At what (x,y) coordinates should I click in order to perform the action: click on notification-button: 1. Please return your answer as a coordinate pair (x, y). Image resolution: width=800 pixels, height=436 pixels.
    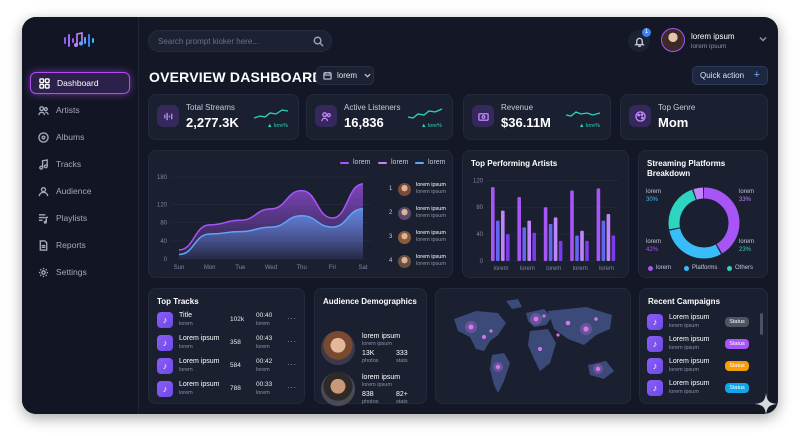
    Looking at the image, I should click on (639, 40).